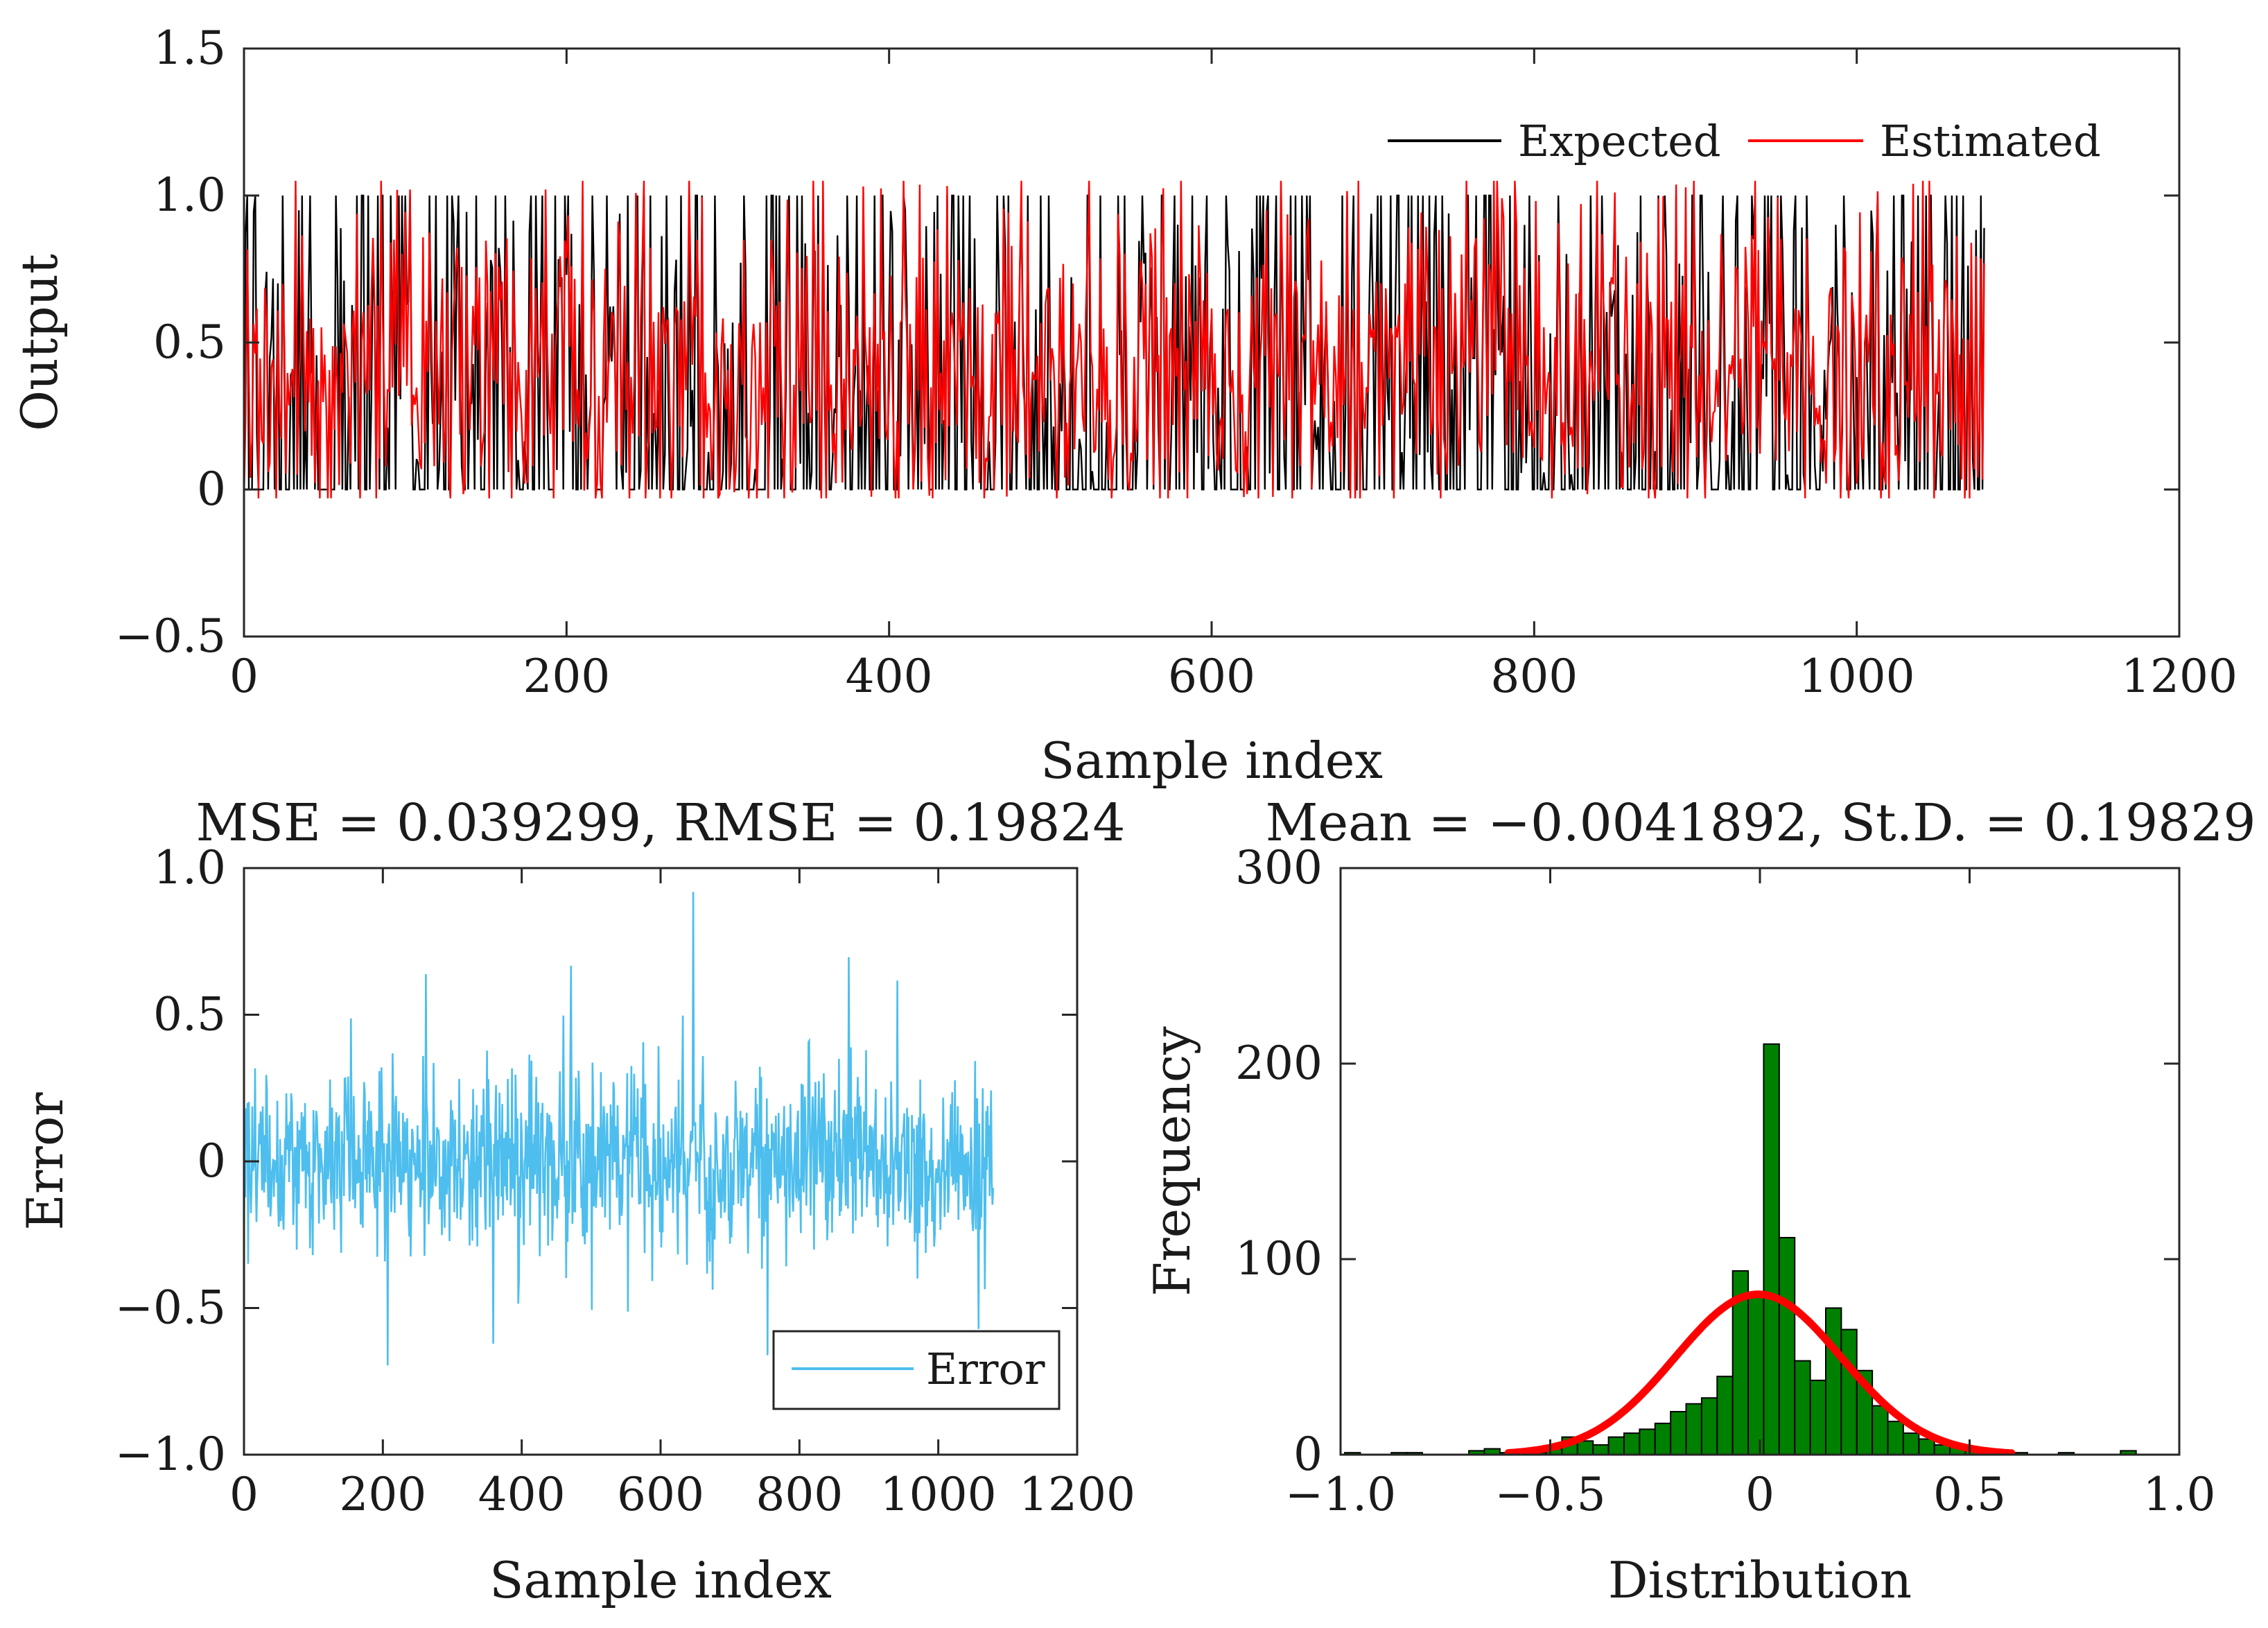  I want to click on output-ytick-label: −0.5, so click(170, 636).